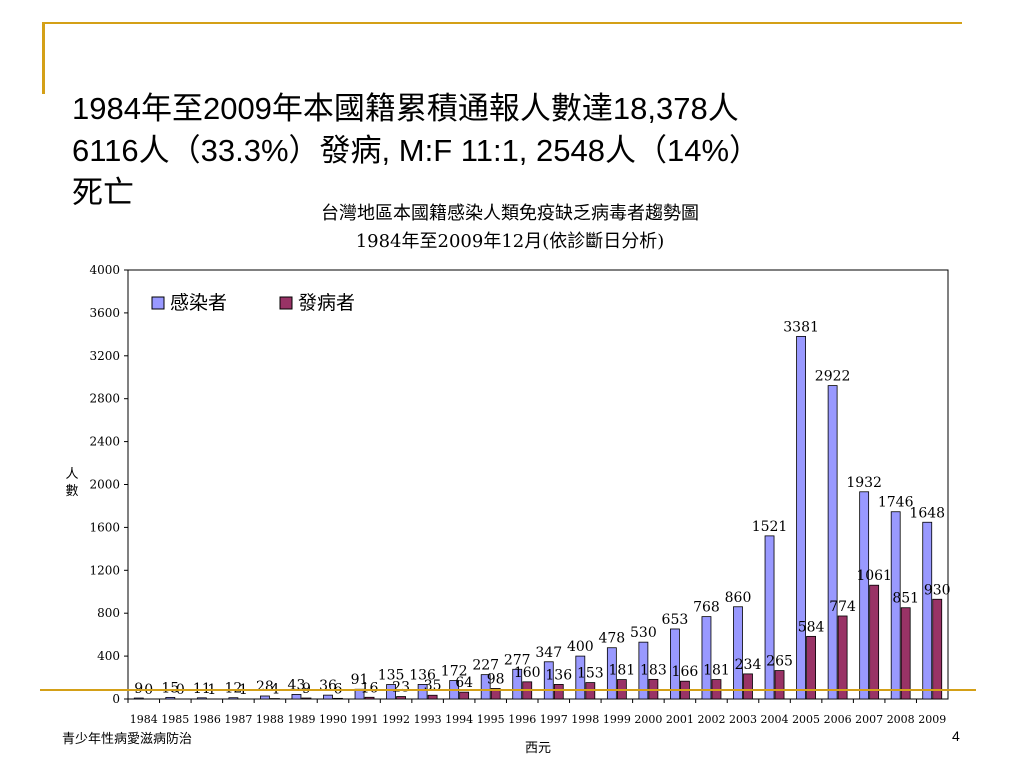  I want to click on data-label-onset: 234, so click(748, 665).